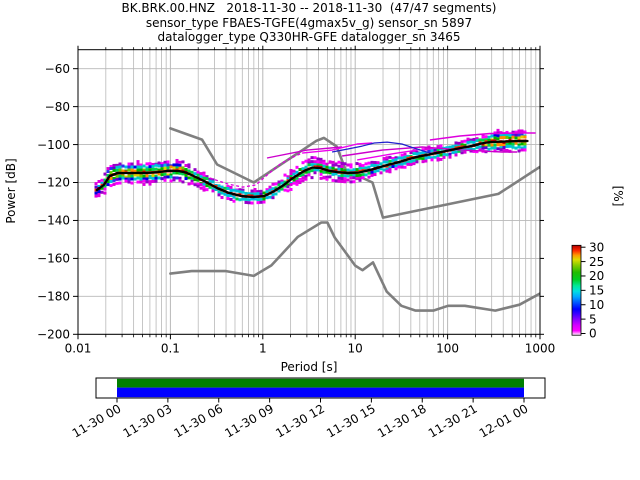 The width and height of the screenshot is (640, 480). I want to click on mode-line, so click(312, 169).